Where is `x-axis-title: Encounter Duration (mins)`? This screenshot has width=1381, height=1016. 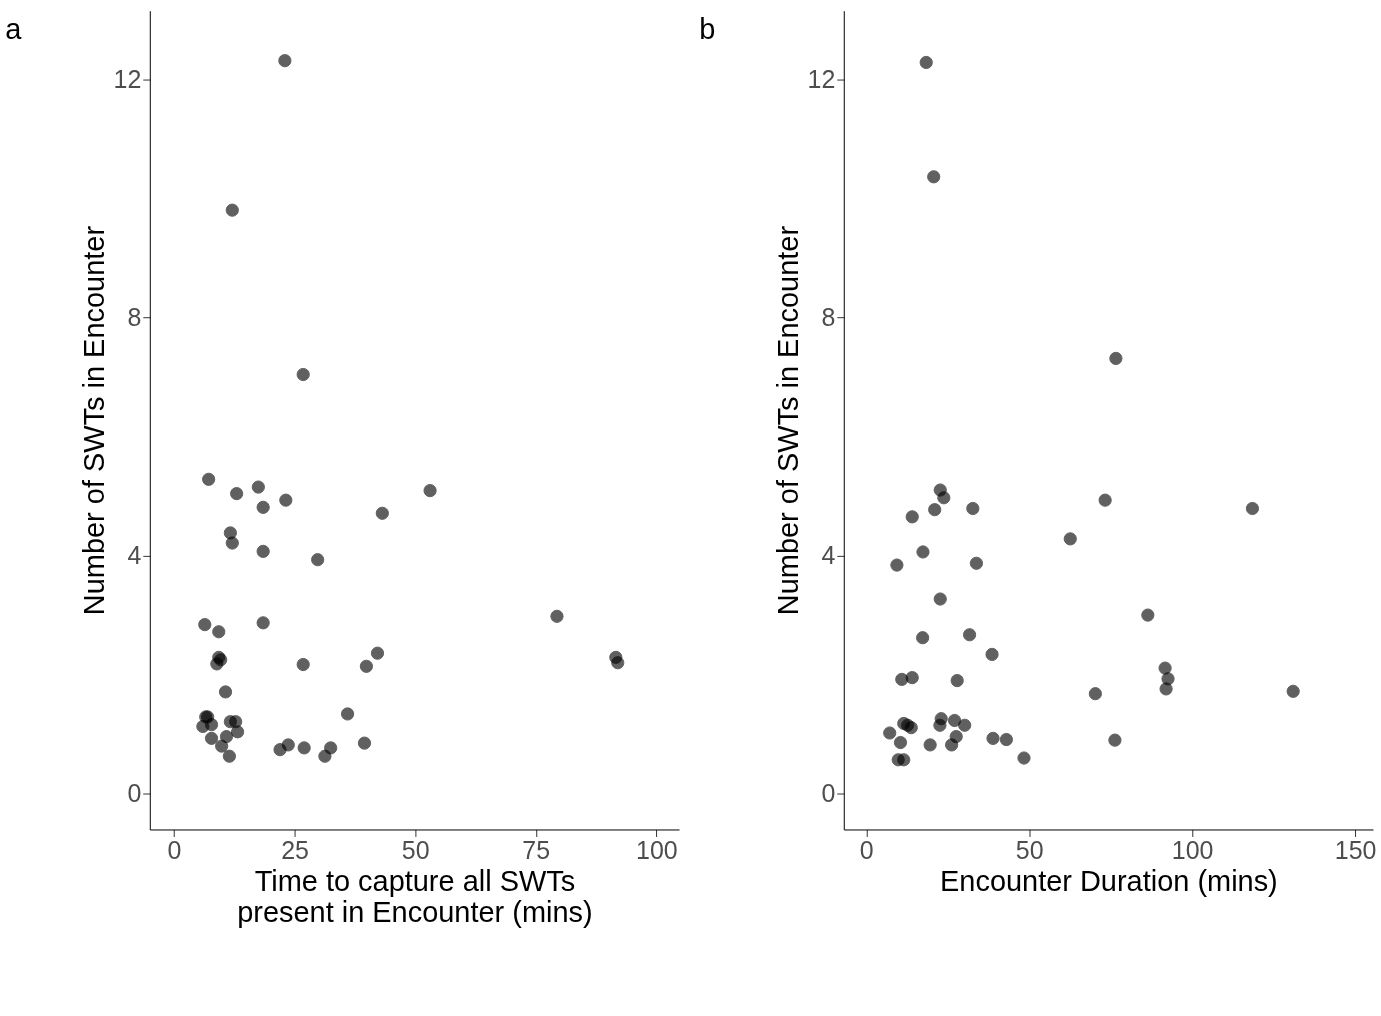 x-axis-title: Encounter Duration (mins) is located at coordinates (1109, 880).